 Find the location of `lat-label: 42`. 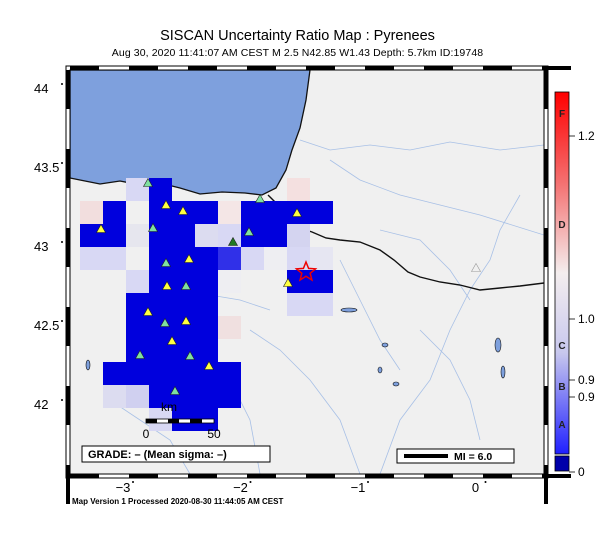

lat-label: 42 is located at coordinates (41, 404).